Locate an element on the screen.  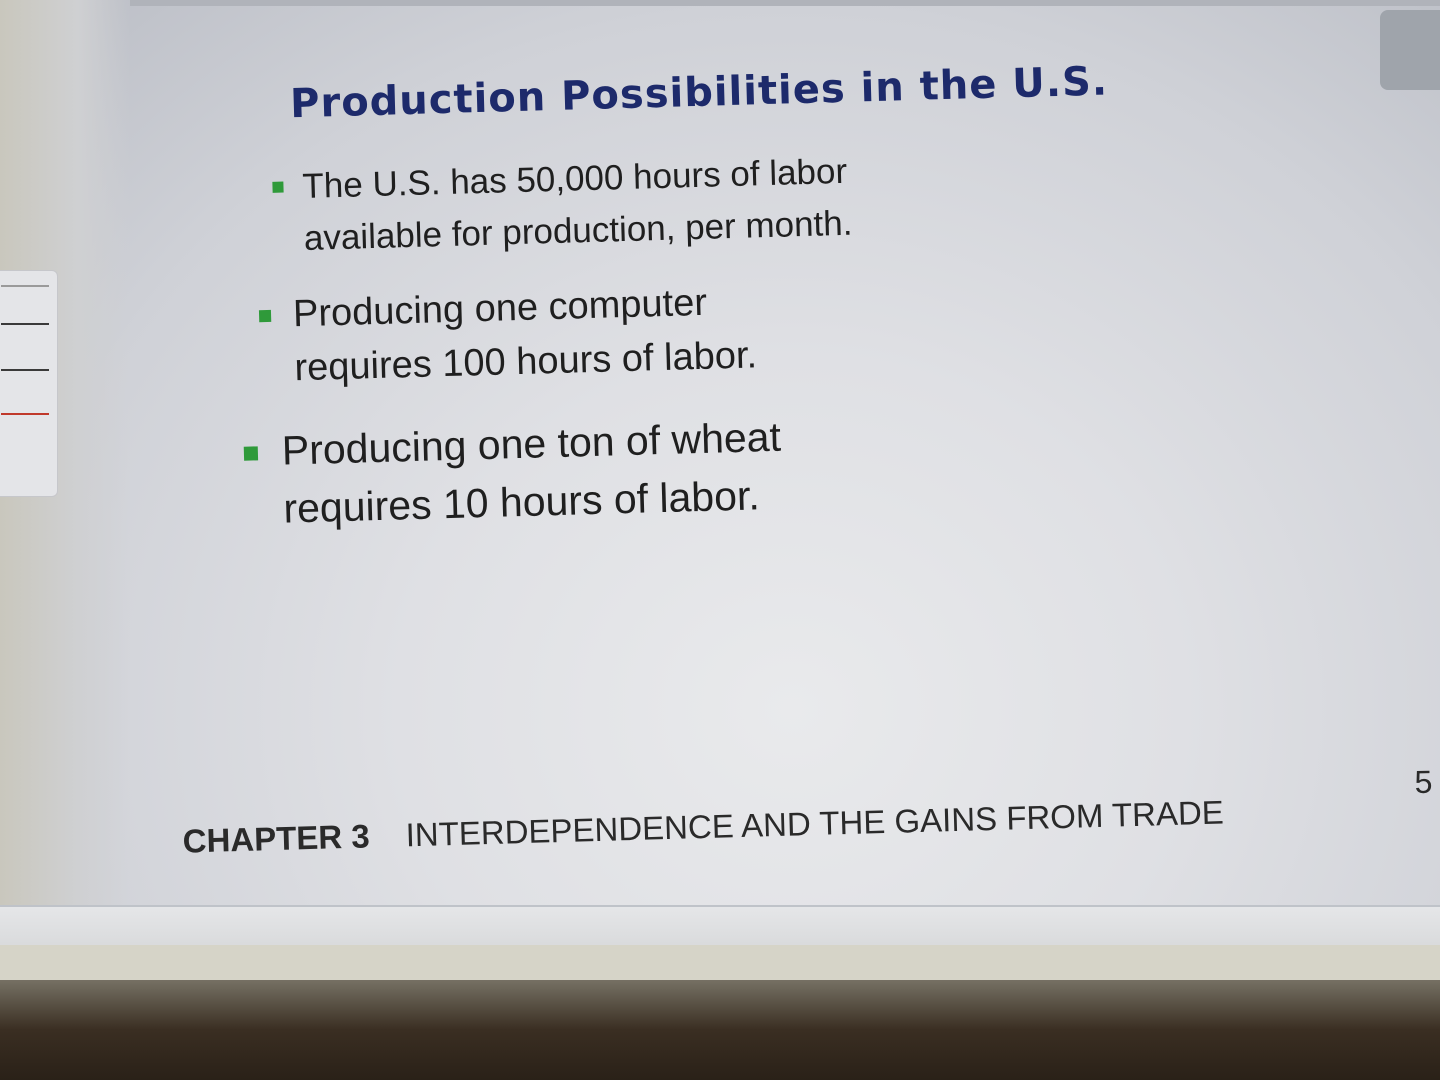
screen-bottom-bar is located at coordinates (720, 925).